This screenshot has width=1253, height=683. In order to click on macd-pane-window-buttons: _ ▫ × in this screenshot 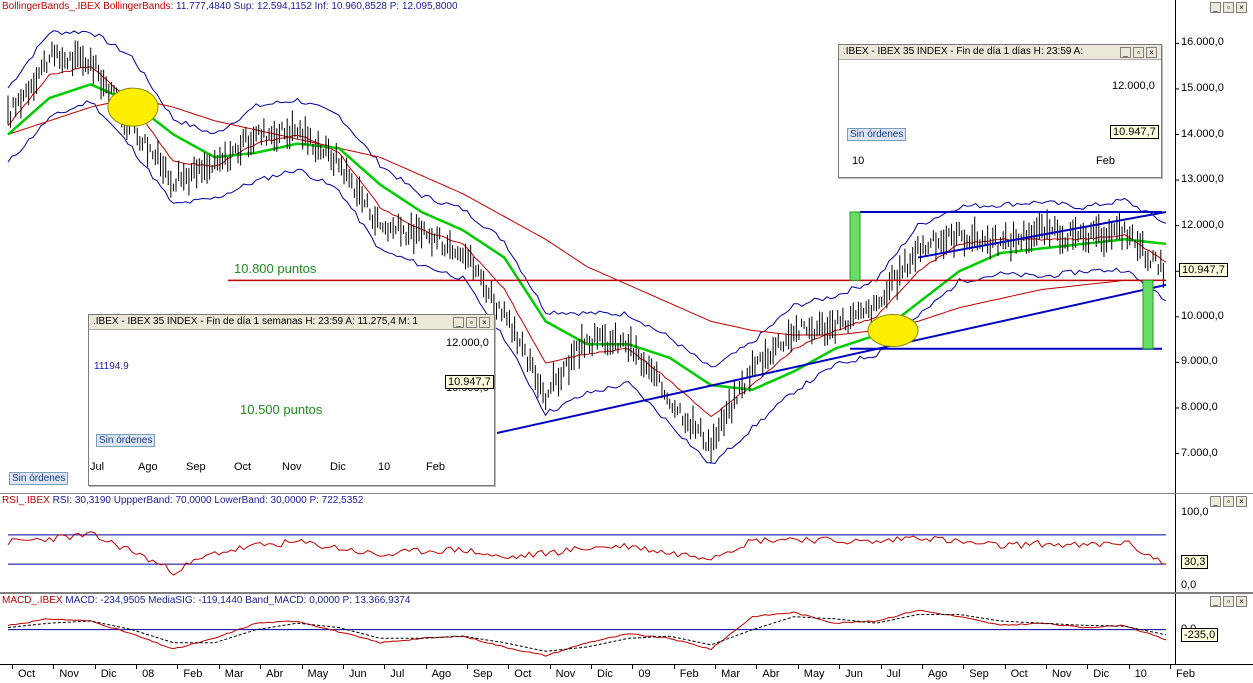, I will do `click(1228, 601)`.